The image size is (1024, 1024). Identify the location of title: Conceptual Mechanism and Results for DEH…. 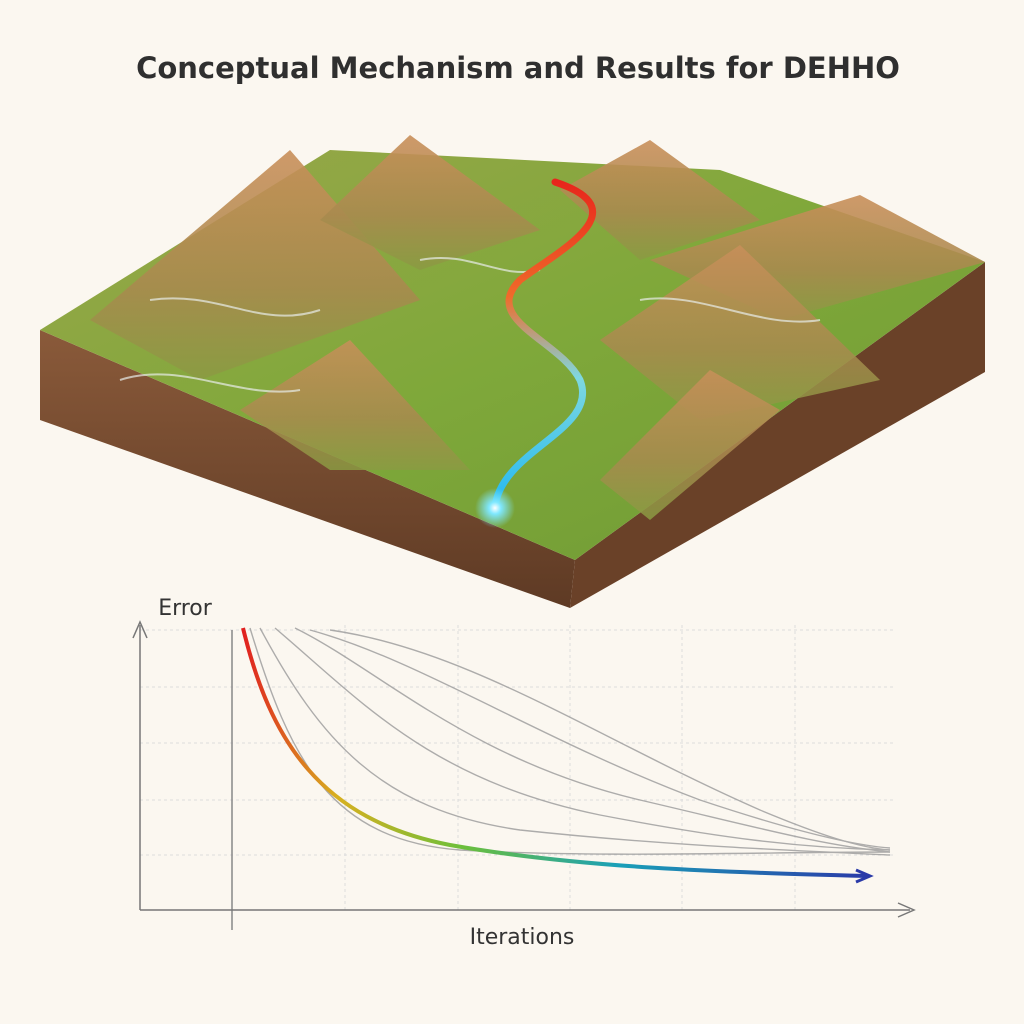
(518, 68).